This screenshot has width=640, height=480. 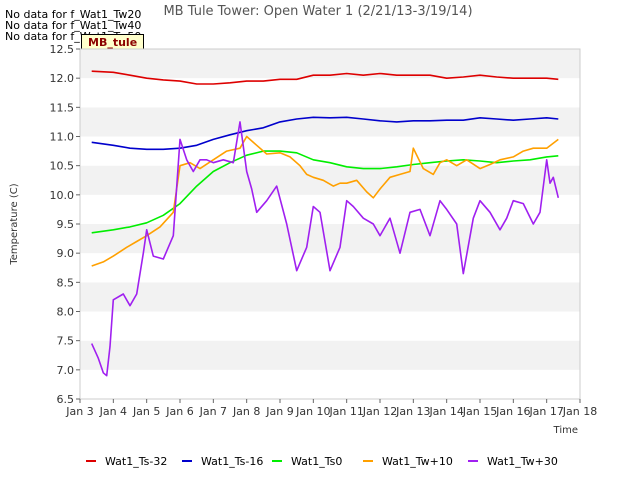 I want to click on x-tick-label: Jan 13, so click(x=412, y=411).